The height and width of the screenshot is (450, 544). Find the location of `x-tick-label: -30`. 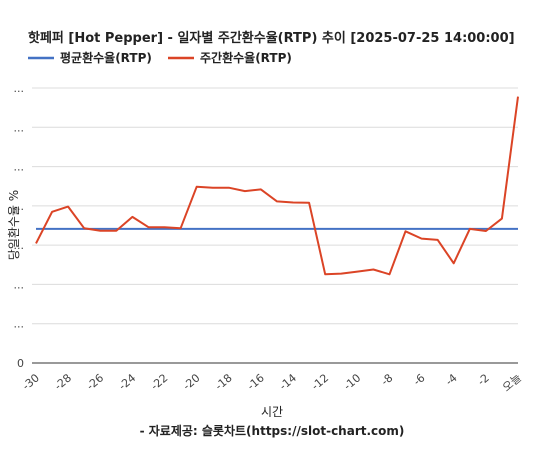

x-tick-label: -30 is located at coordinates (31, 382).